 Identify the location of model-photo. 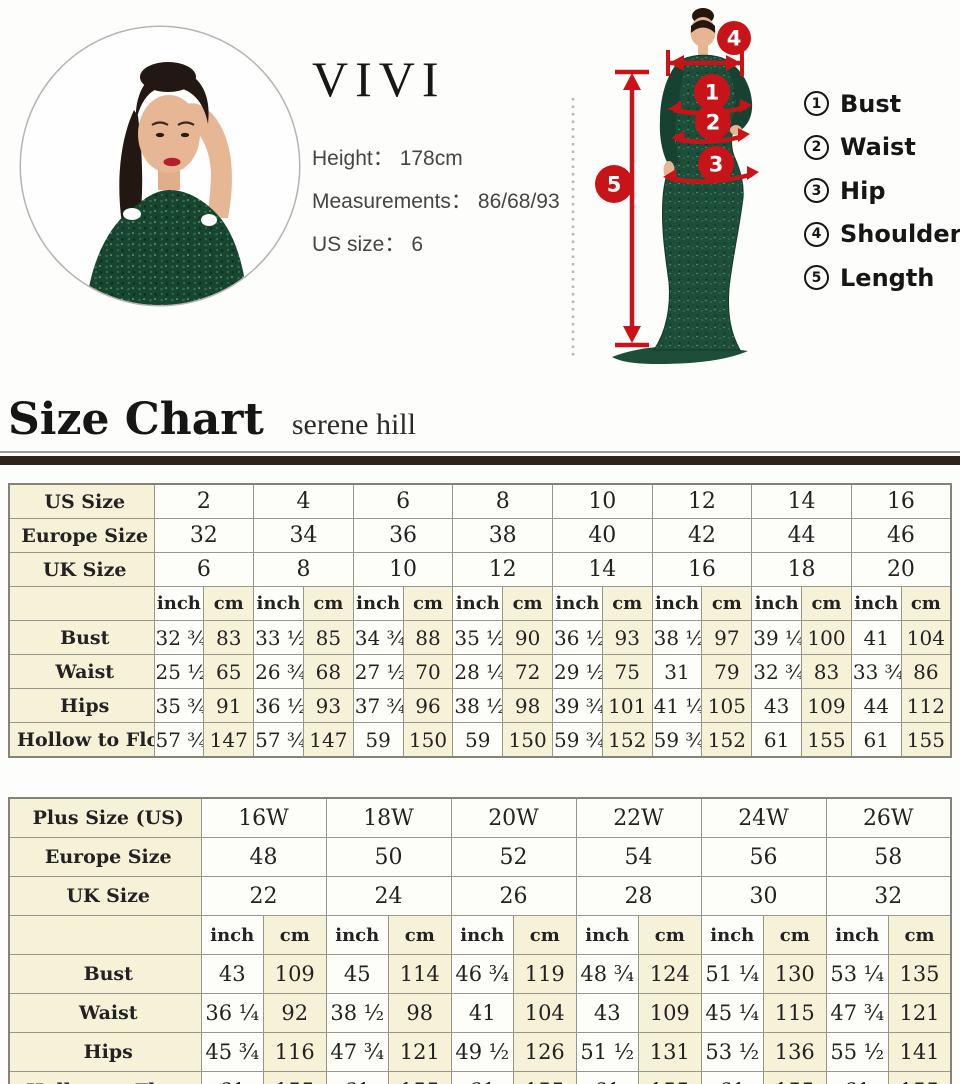
(160, 168).